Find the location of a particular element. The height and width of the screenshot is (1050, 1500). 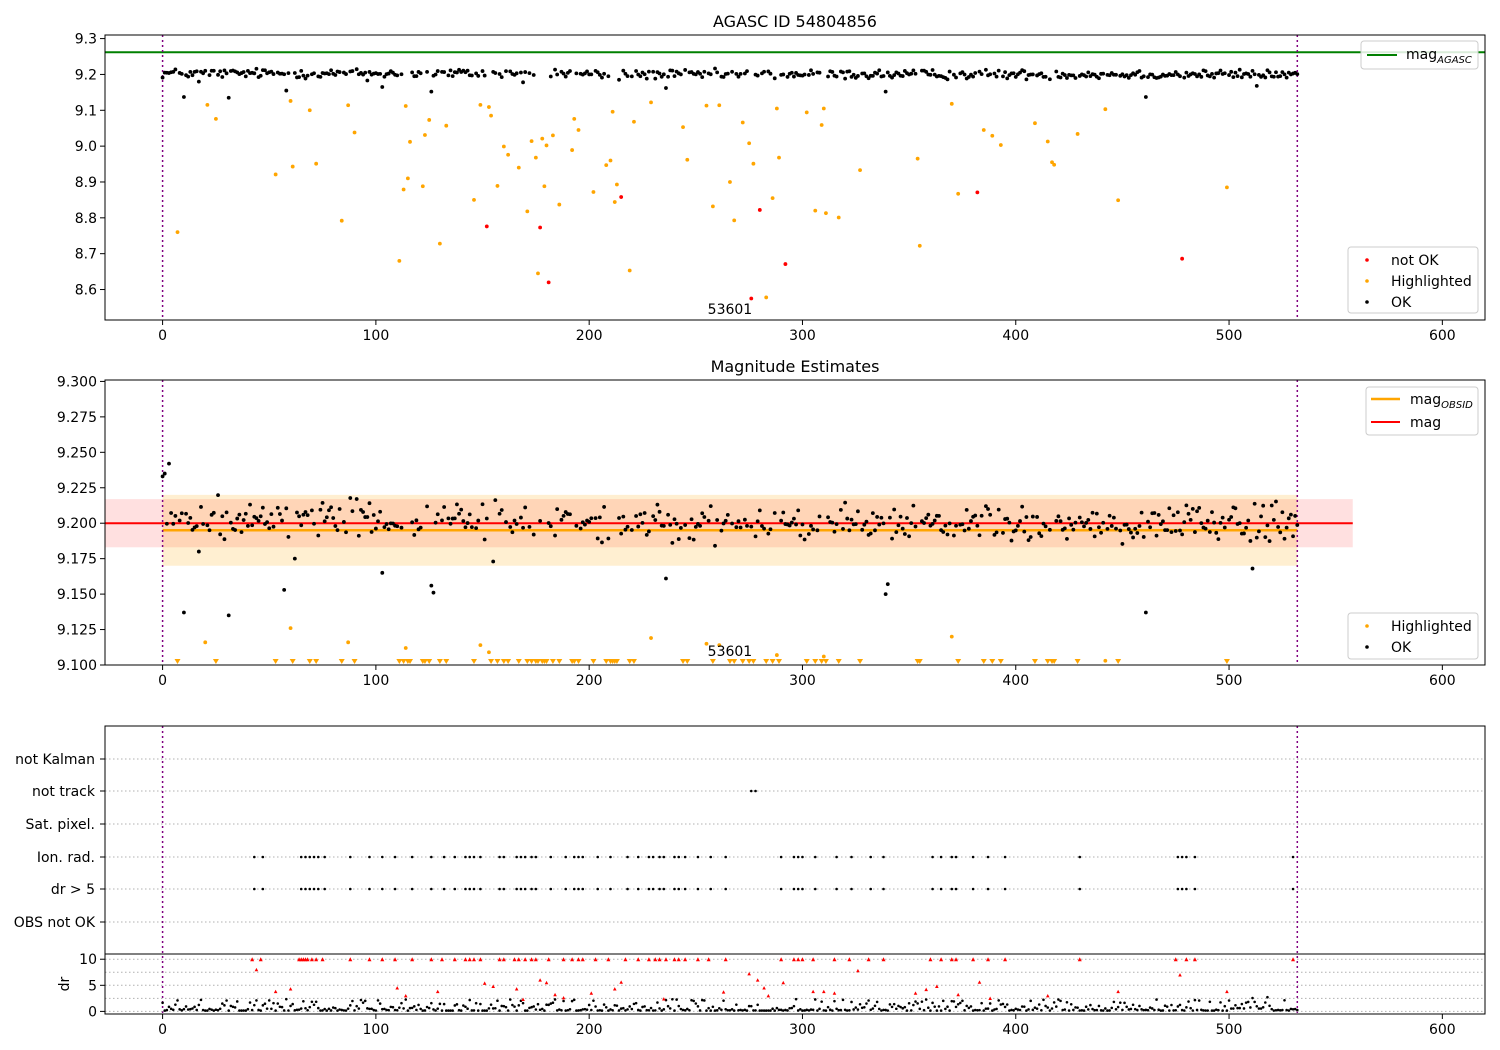

legend-marker-ok is located at coordinates (1367, 647).